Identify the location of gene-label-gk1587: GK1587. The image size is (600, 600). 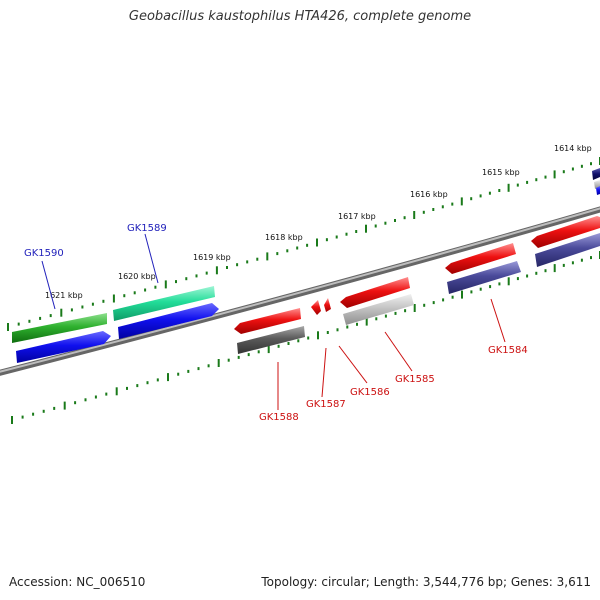
(326, 404).